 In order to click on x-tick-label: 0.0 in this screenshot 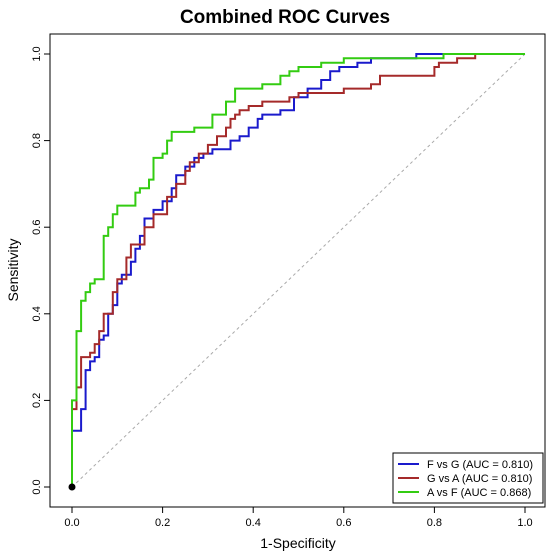, I will do `click(71, 523)`.